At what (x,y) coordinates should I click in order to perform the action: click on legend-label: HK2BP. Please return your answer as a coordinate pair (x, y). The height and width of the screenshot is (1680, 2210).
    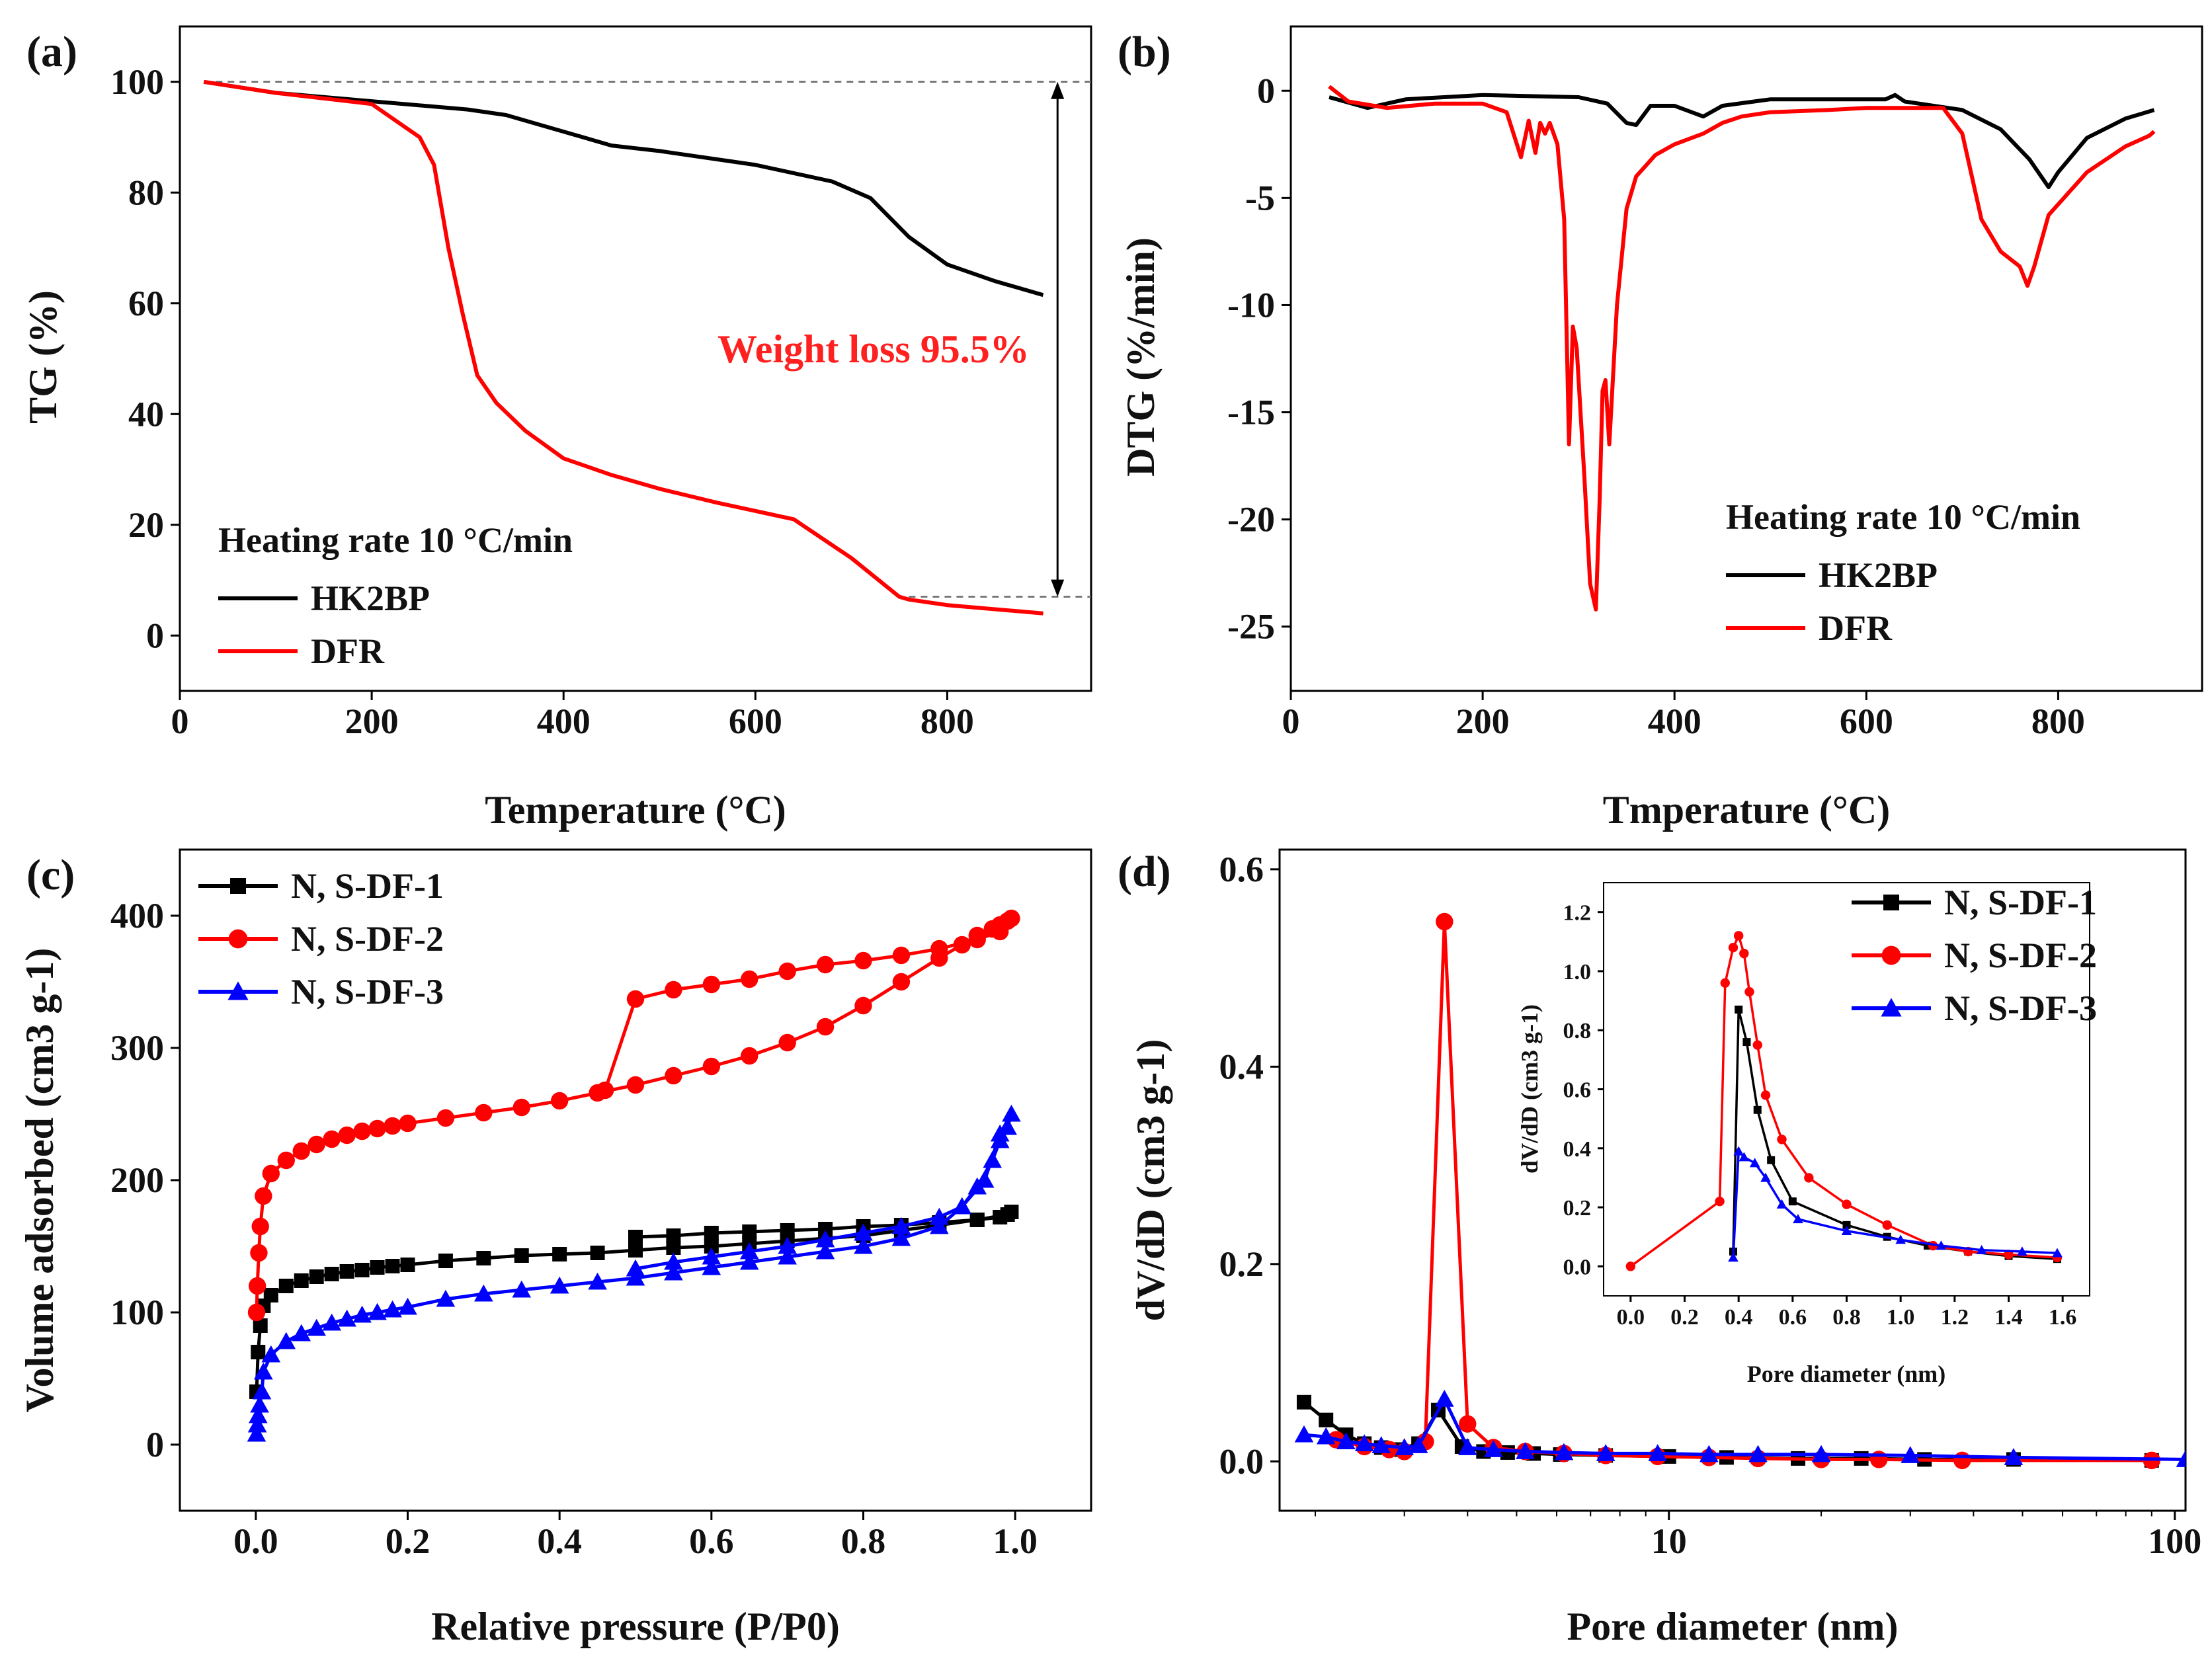
    Looking at the image, I should click on (1878, 575).